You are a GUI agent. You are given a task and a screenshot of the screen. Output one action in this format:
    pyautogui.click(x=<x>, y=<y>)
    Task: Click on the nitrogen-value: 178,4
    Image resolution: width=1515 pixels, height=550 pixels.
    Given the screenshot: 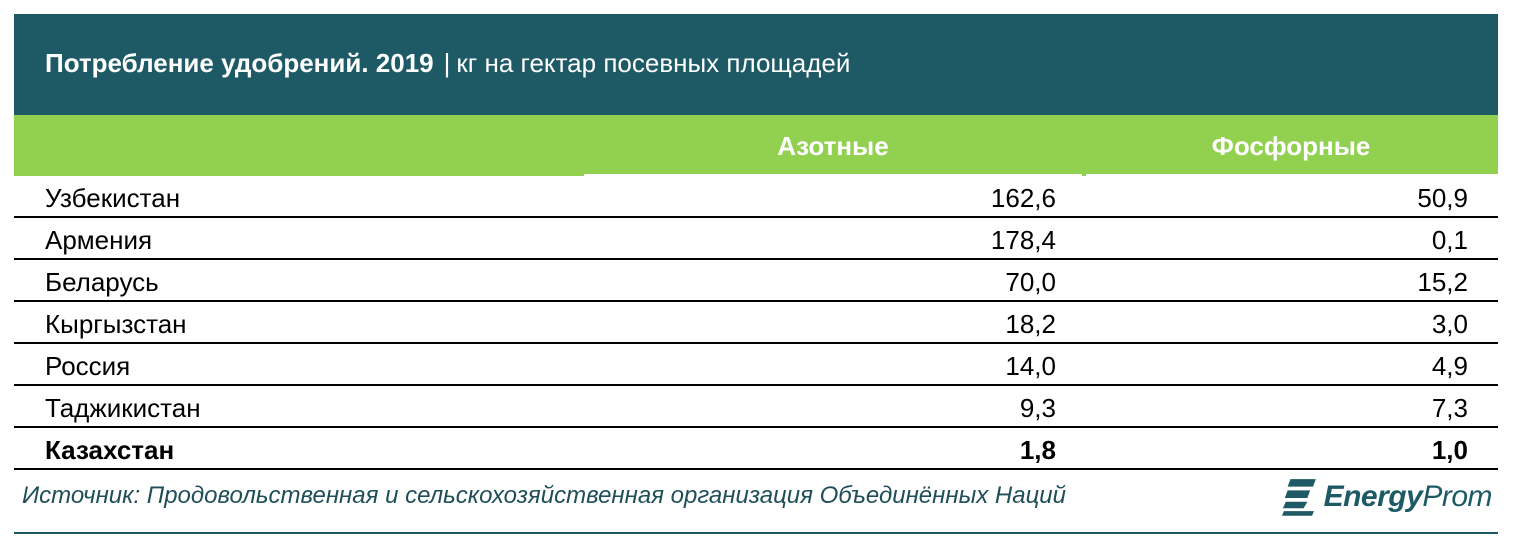 What is the action you would take?
    pyautogui.click(x=1023, y=240)
    